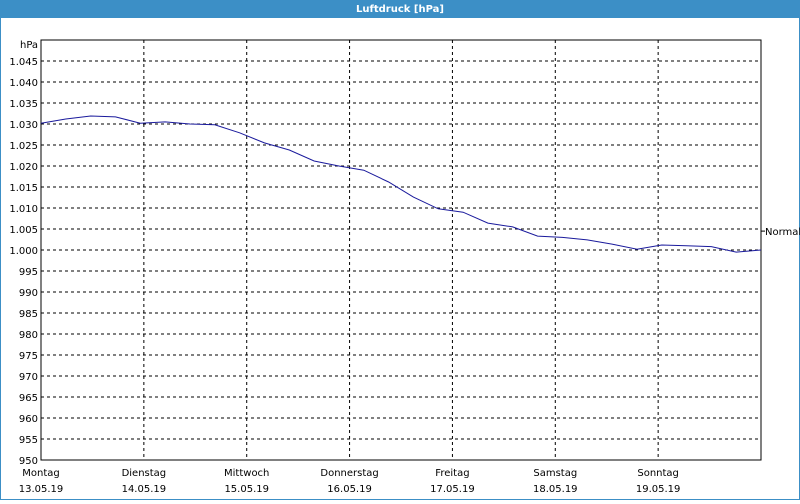 The height and width of the screenshot is (504, 800). What do you see at coordinates (246, 489) in the screenshot?
I see `x-tick-label: 15.05.19` at bounding box center [246, 489].